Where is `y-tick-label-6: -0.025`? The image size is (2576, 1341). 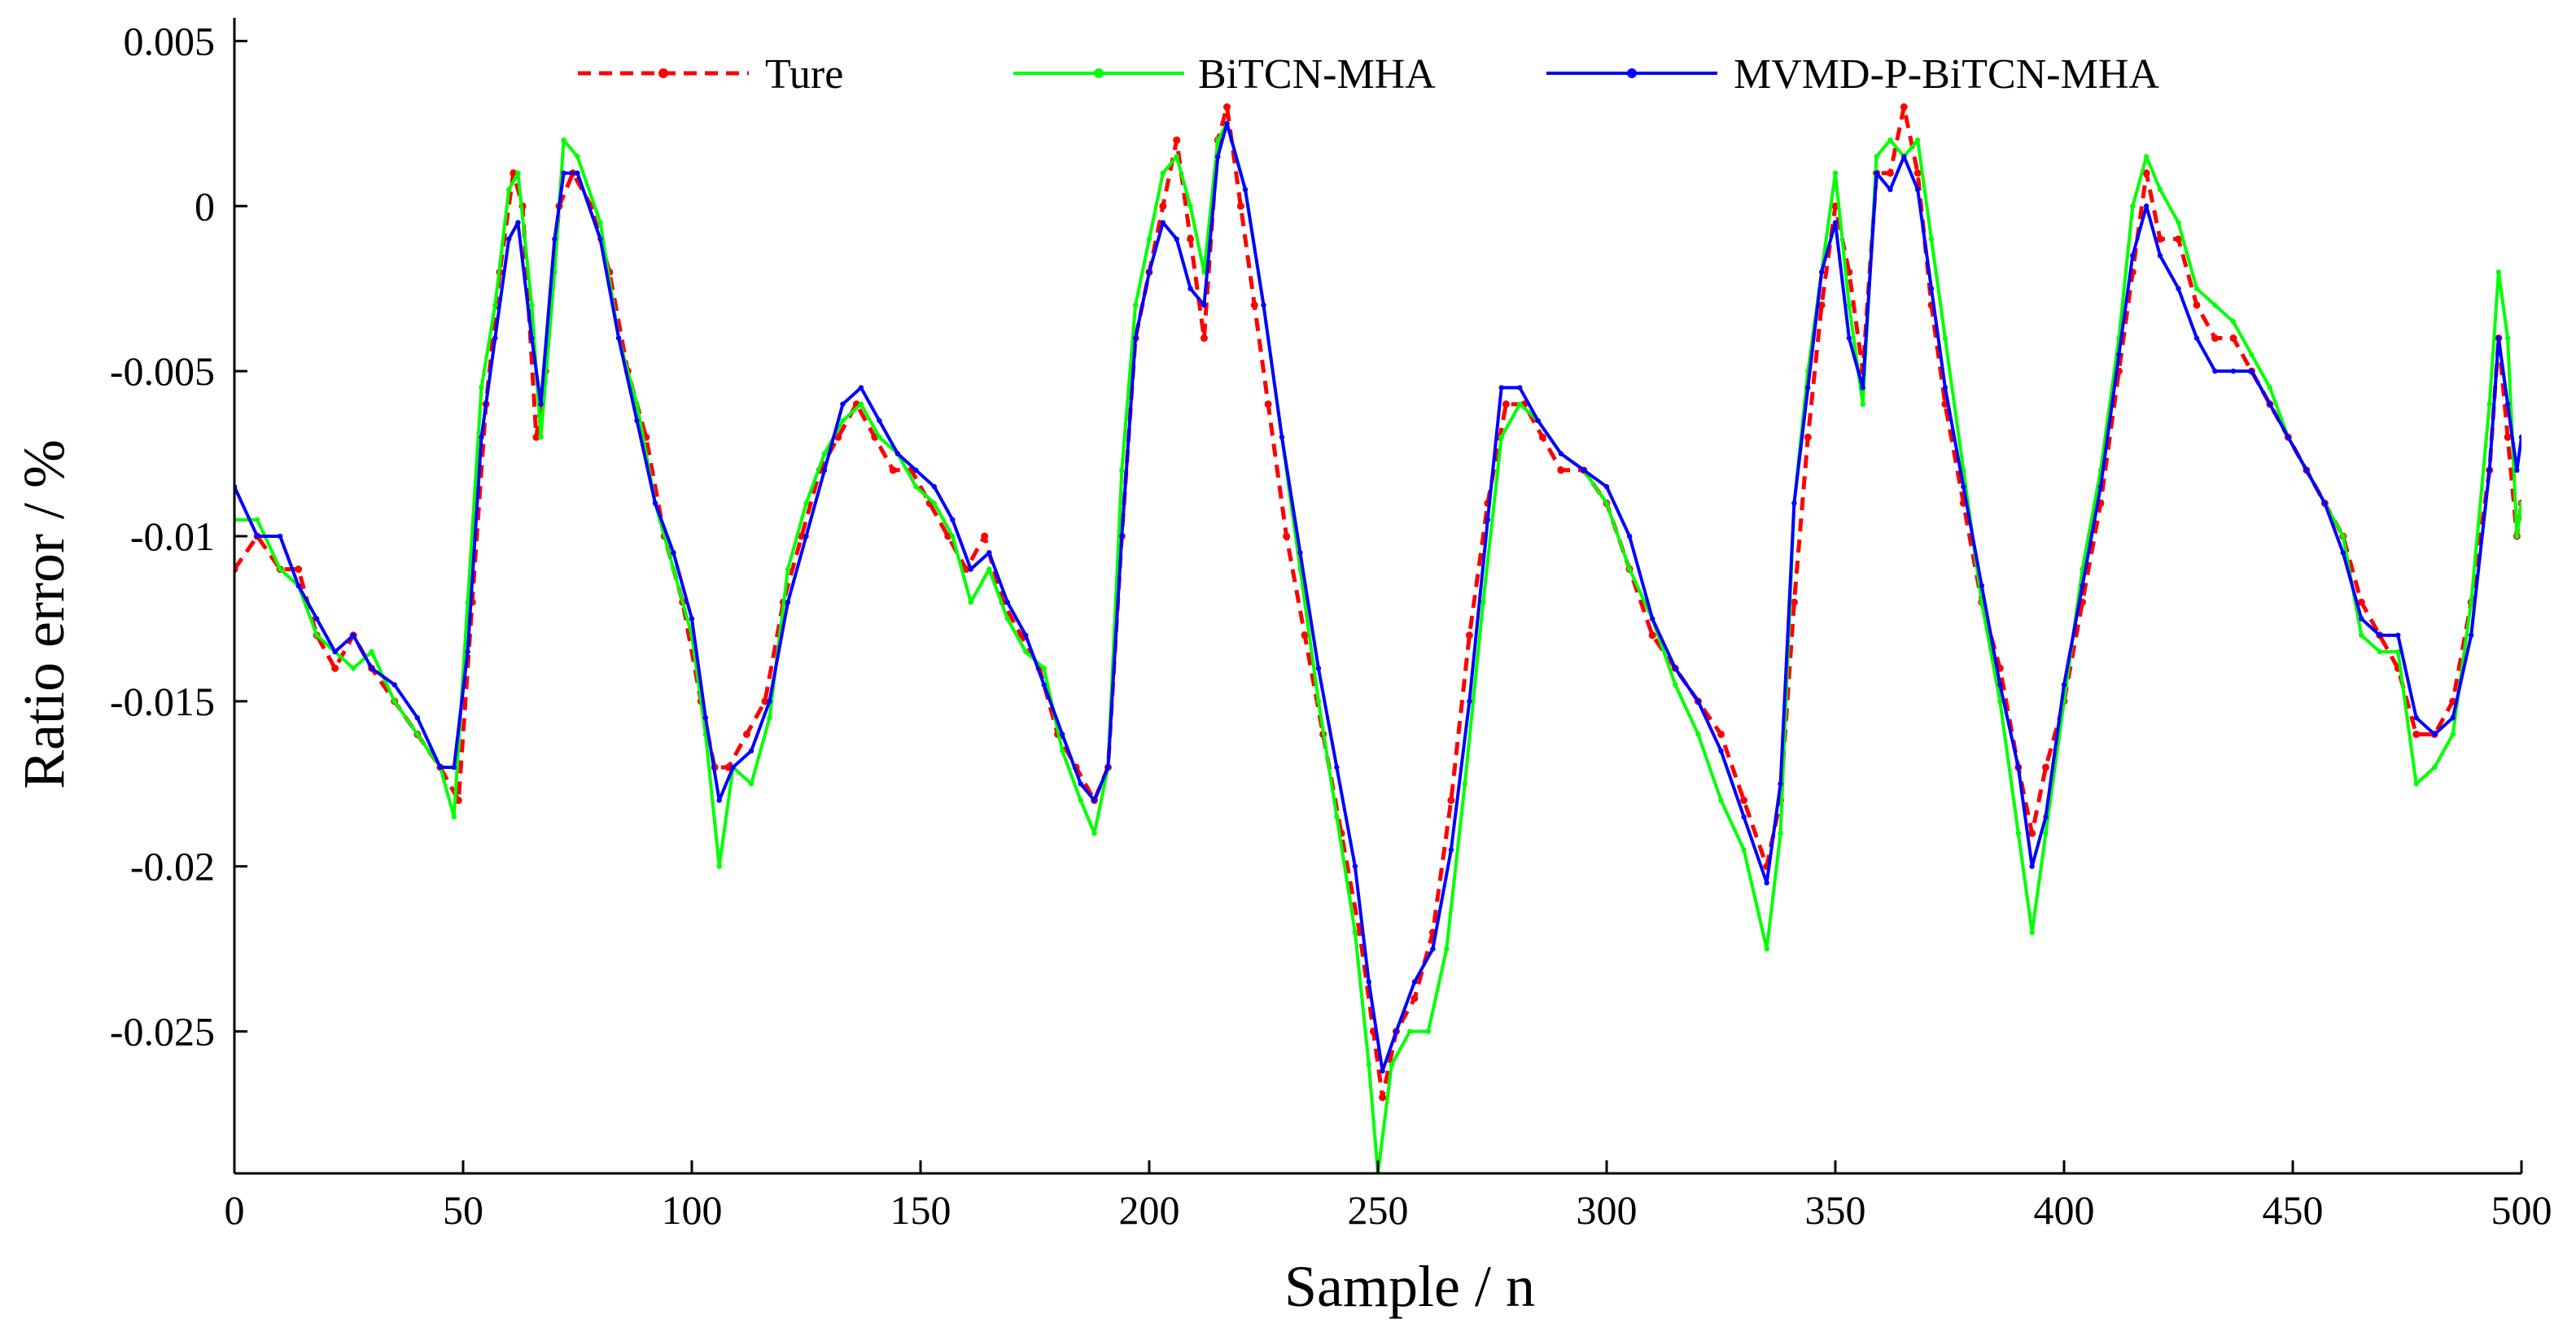 y-tick-label-6: -0.025 is located at coordinates (162, 1032).